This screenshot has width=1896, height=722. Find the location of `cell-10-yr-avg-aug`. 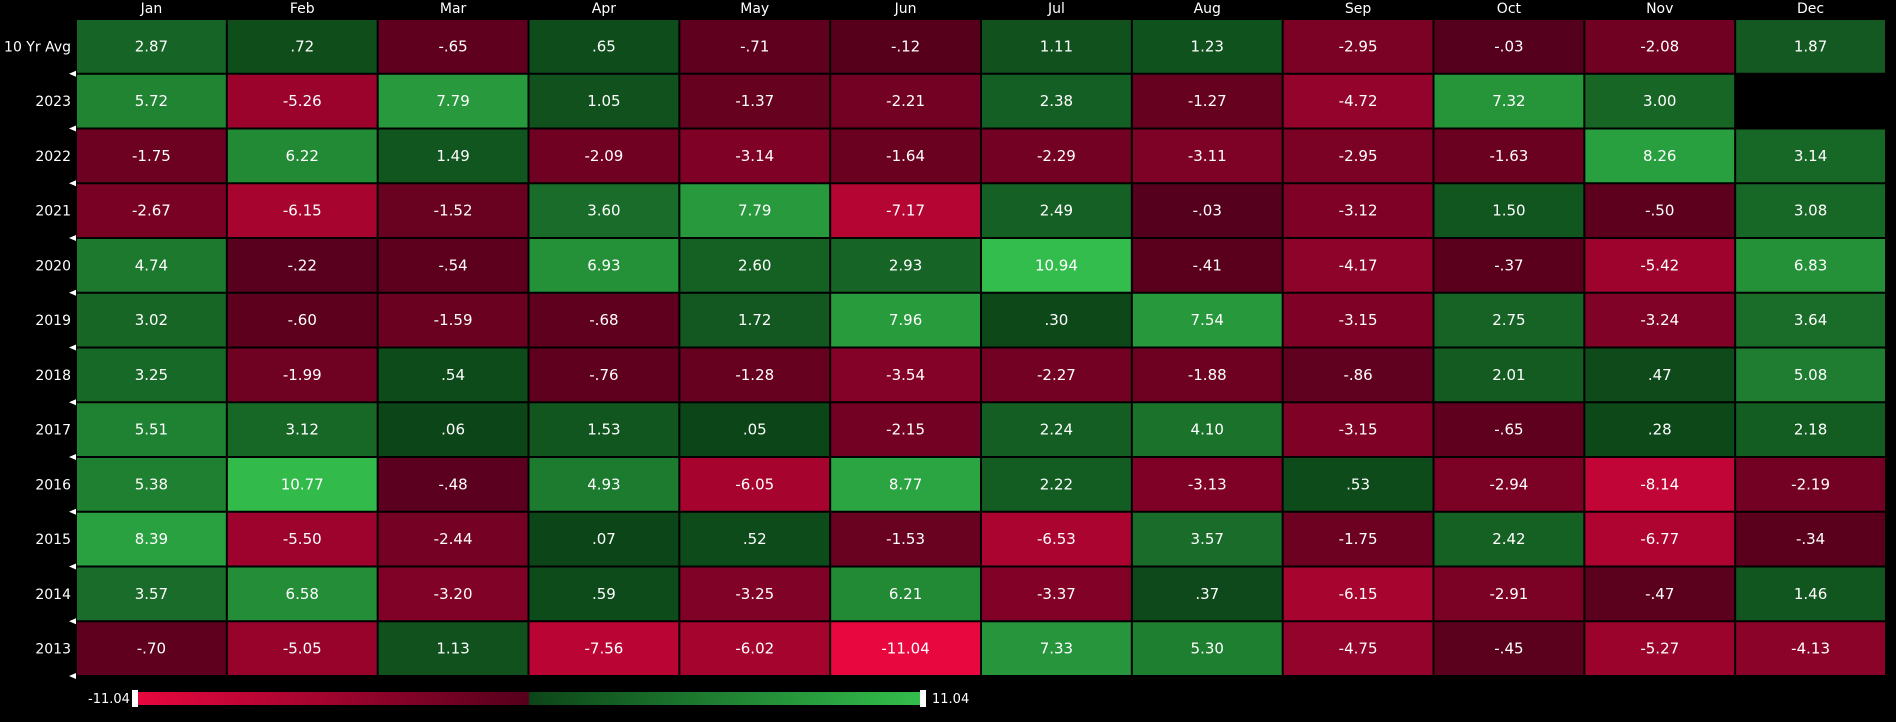

cell-10-yr-avg-aug is located at coordinates (1207, 46).